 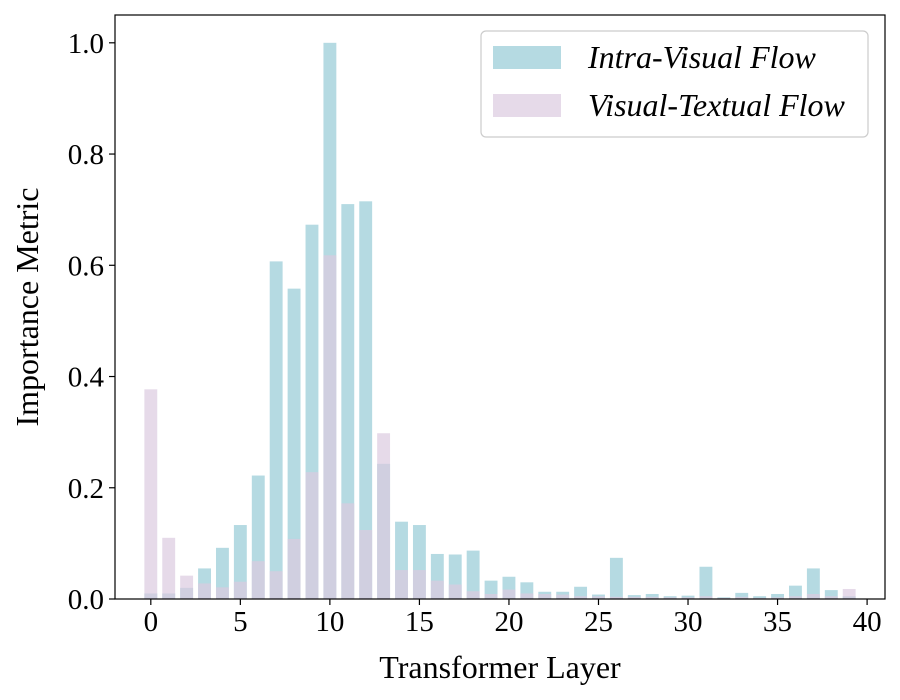 What do you see at coordinates (598, 622) in the screenshot?
I see `x-tick-label-25: 25` at bounding box center [598, 622].